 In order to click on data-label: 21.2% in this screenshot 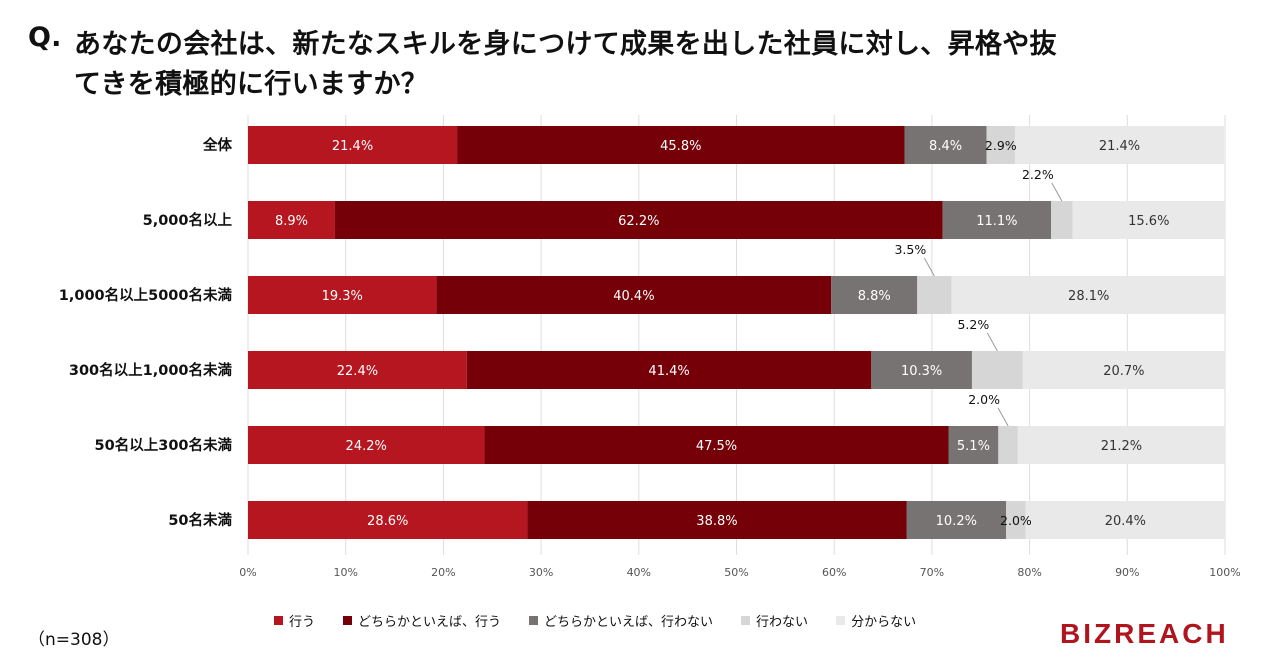, I will do `click(1121, 446)`.